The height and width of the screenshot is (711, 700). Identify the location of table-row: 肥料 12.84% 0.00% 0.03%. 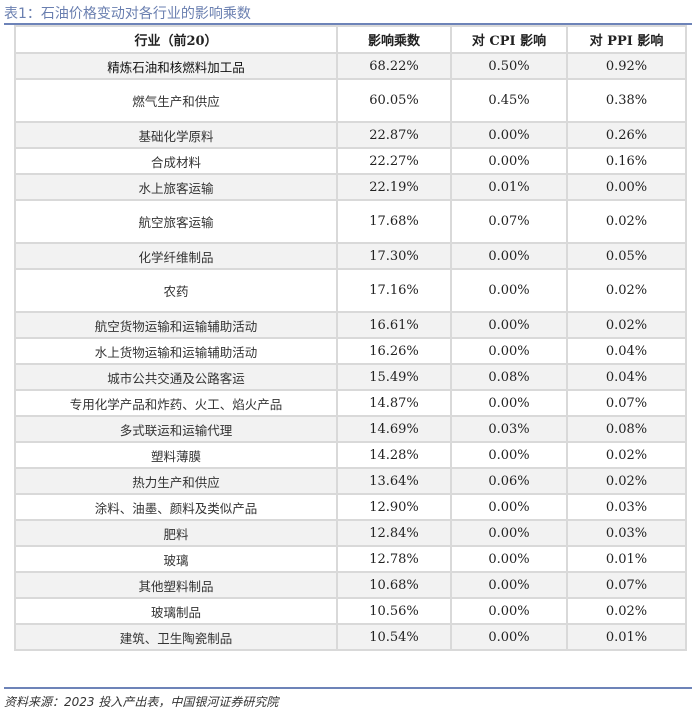
(350, 533).